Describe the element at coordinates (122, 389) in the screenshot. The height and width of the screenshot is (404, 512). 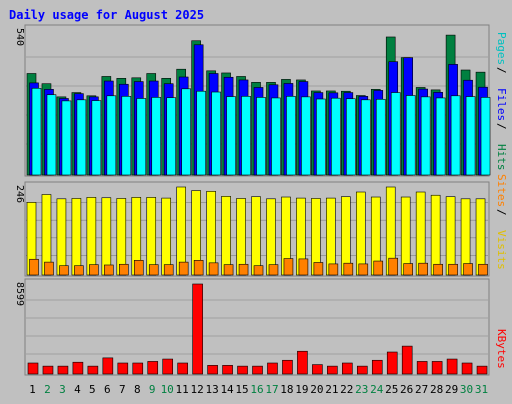
I see `x-tick-label-7: 7` at that location.